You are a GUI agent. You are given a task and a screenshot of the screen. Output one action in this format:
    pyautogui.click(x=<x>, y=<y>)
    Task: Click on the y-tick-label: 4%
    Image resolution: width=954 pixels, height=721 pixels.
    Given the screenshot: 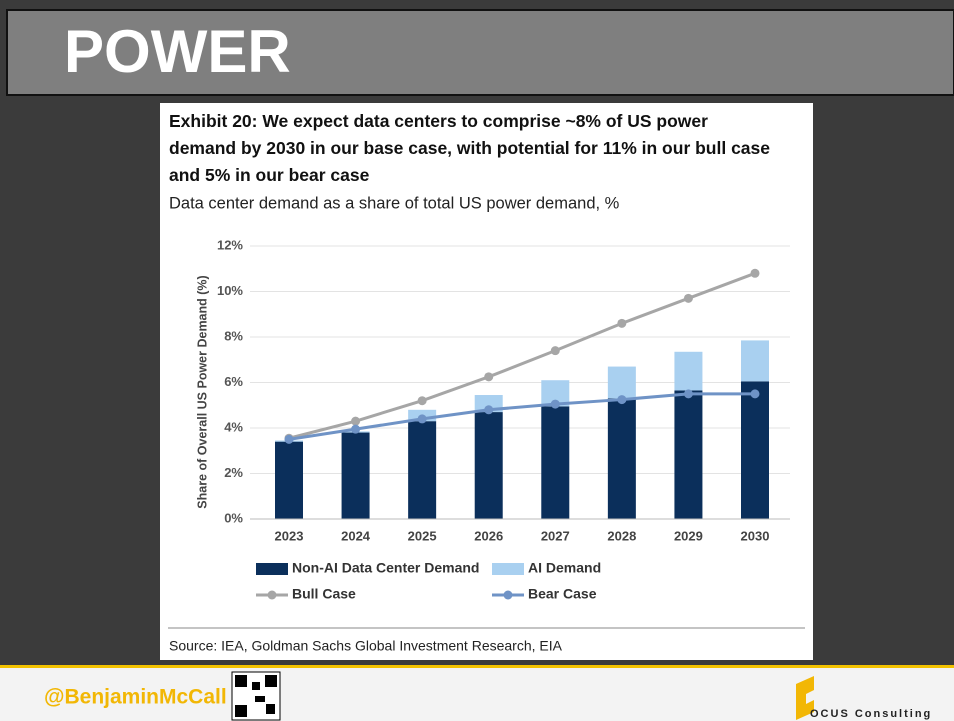 What is the action you would take?
    pyautogui.click(x=233, y=426)
    